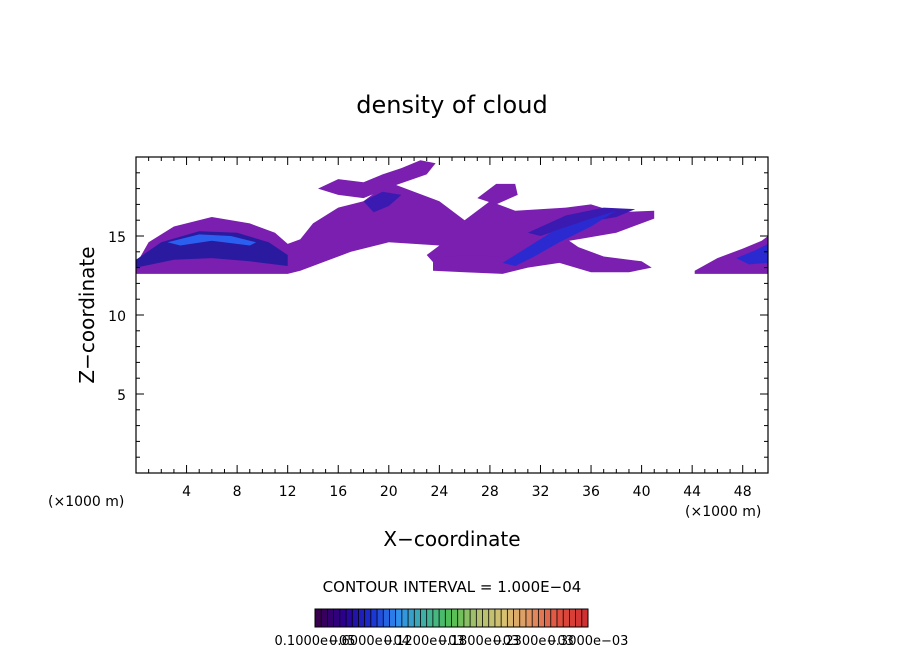 This screenshot has height=654, width=904. Describe the element at coordinates (382, 202) in the screenshot. I see `region-mid-core` at that location.